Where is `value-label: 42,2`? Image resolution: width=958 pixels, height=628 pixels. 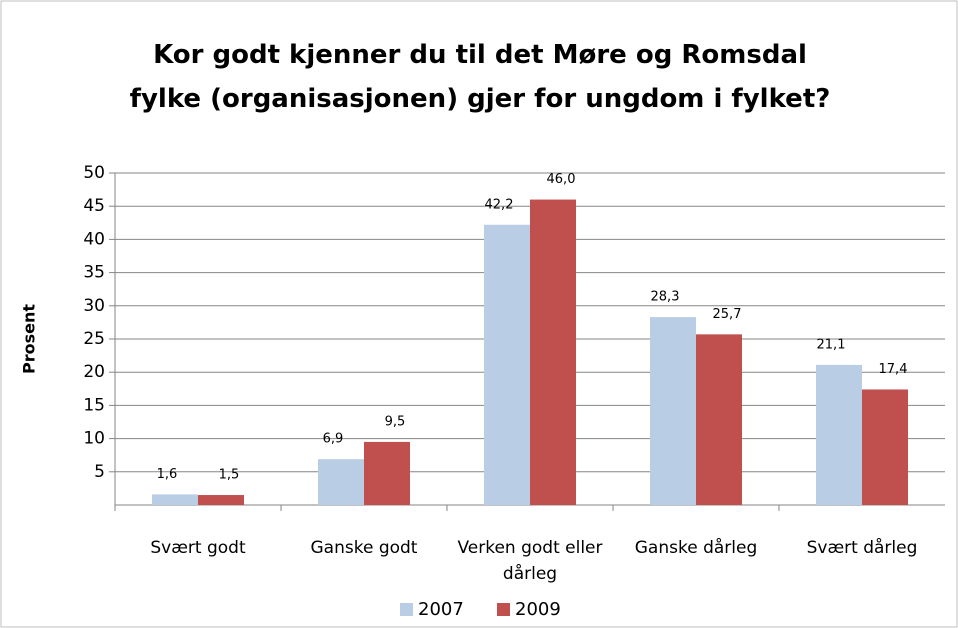
value-label: 42,2 is located at coordinates (499, 204).